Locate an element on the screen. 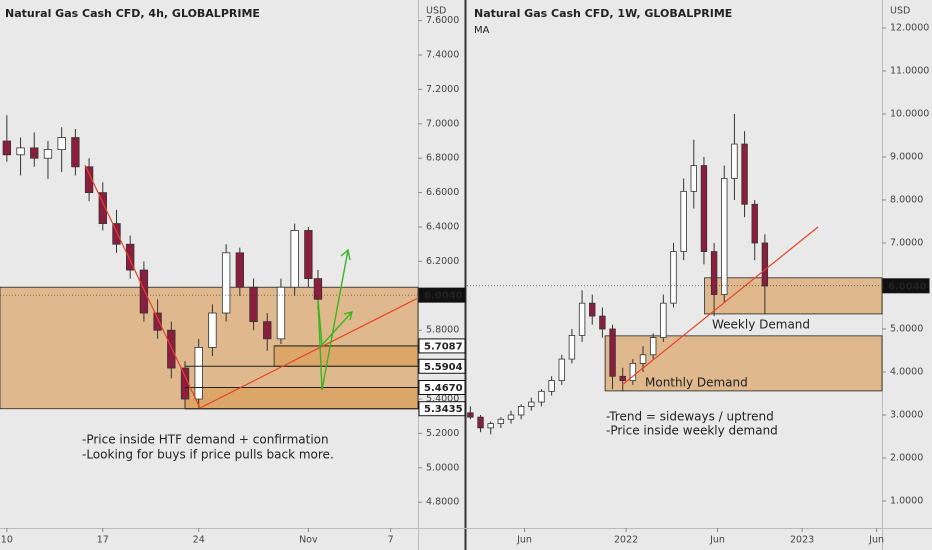  price-label: 5.7087 is located at coordinates (443, 346).